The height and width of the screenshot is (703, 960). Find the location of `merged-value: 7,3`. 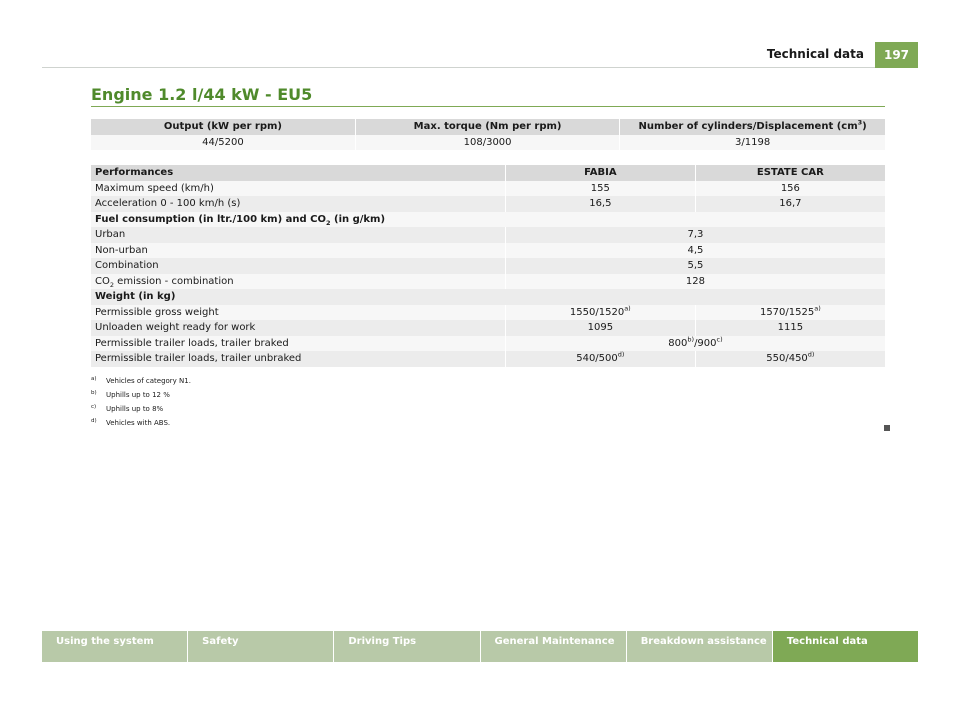

merged-value: 7,3 is located at coordinates (694, 235).